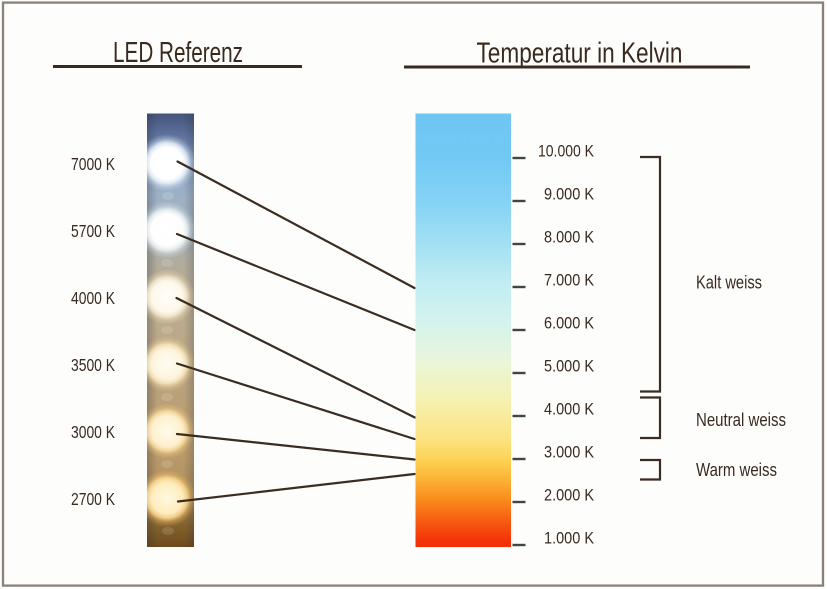 The height and width of the screenshot is (589, 827). What do you see at coordinates (569, 281) in the screenshot?
I see `svg-text: 7.000 K` at bounding box center [569, 281].